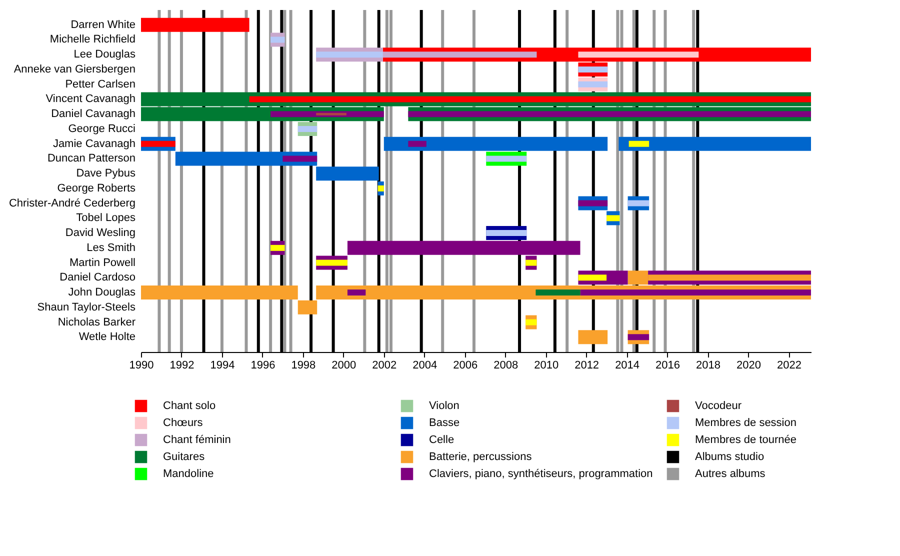  I want to click on y-tick-label: Michelle Richfield, so click(93, 40).